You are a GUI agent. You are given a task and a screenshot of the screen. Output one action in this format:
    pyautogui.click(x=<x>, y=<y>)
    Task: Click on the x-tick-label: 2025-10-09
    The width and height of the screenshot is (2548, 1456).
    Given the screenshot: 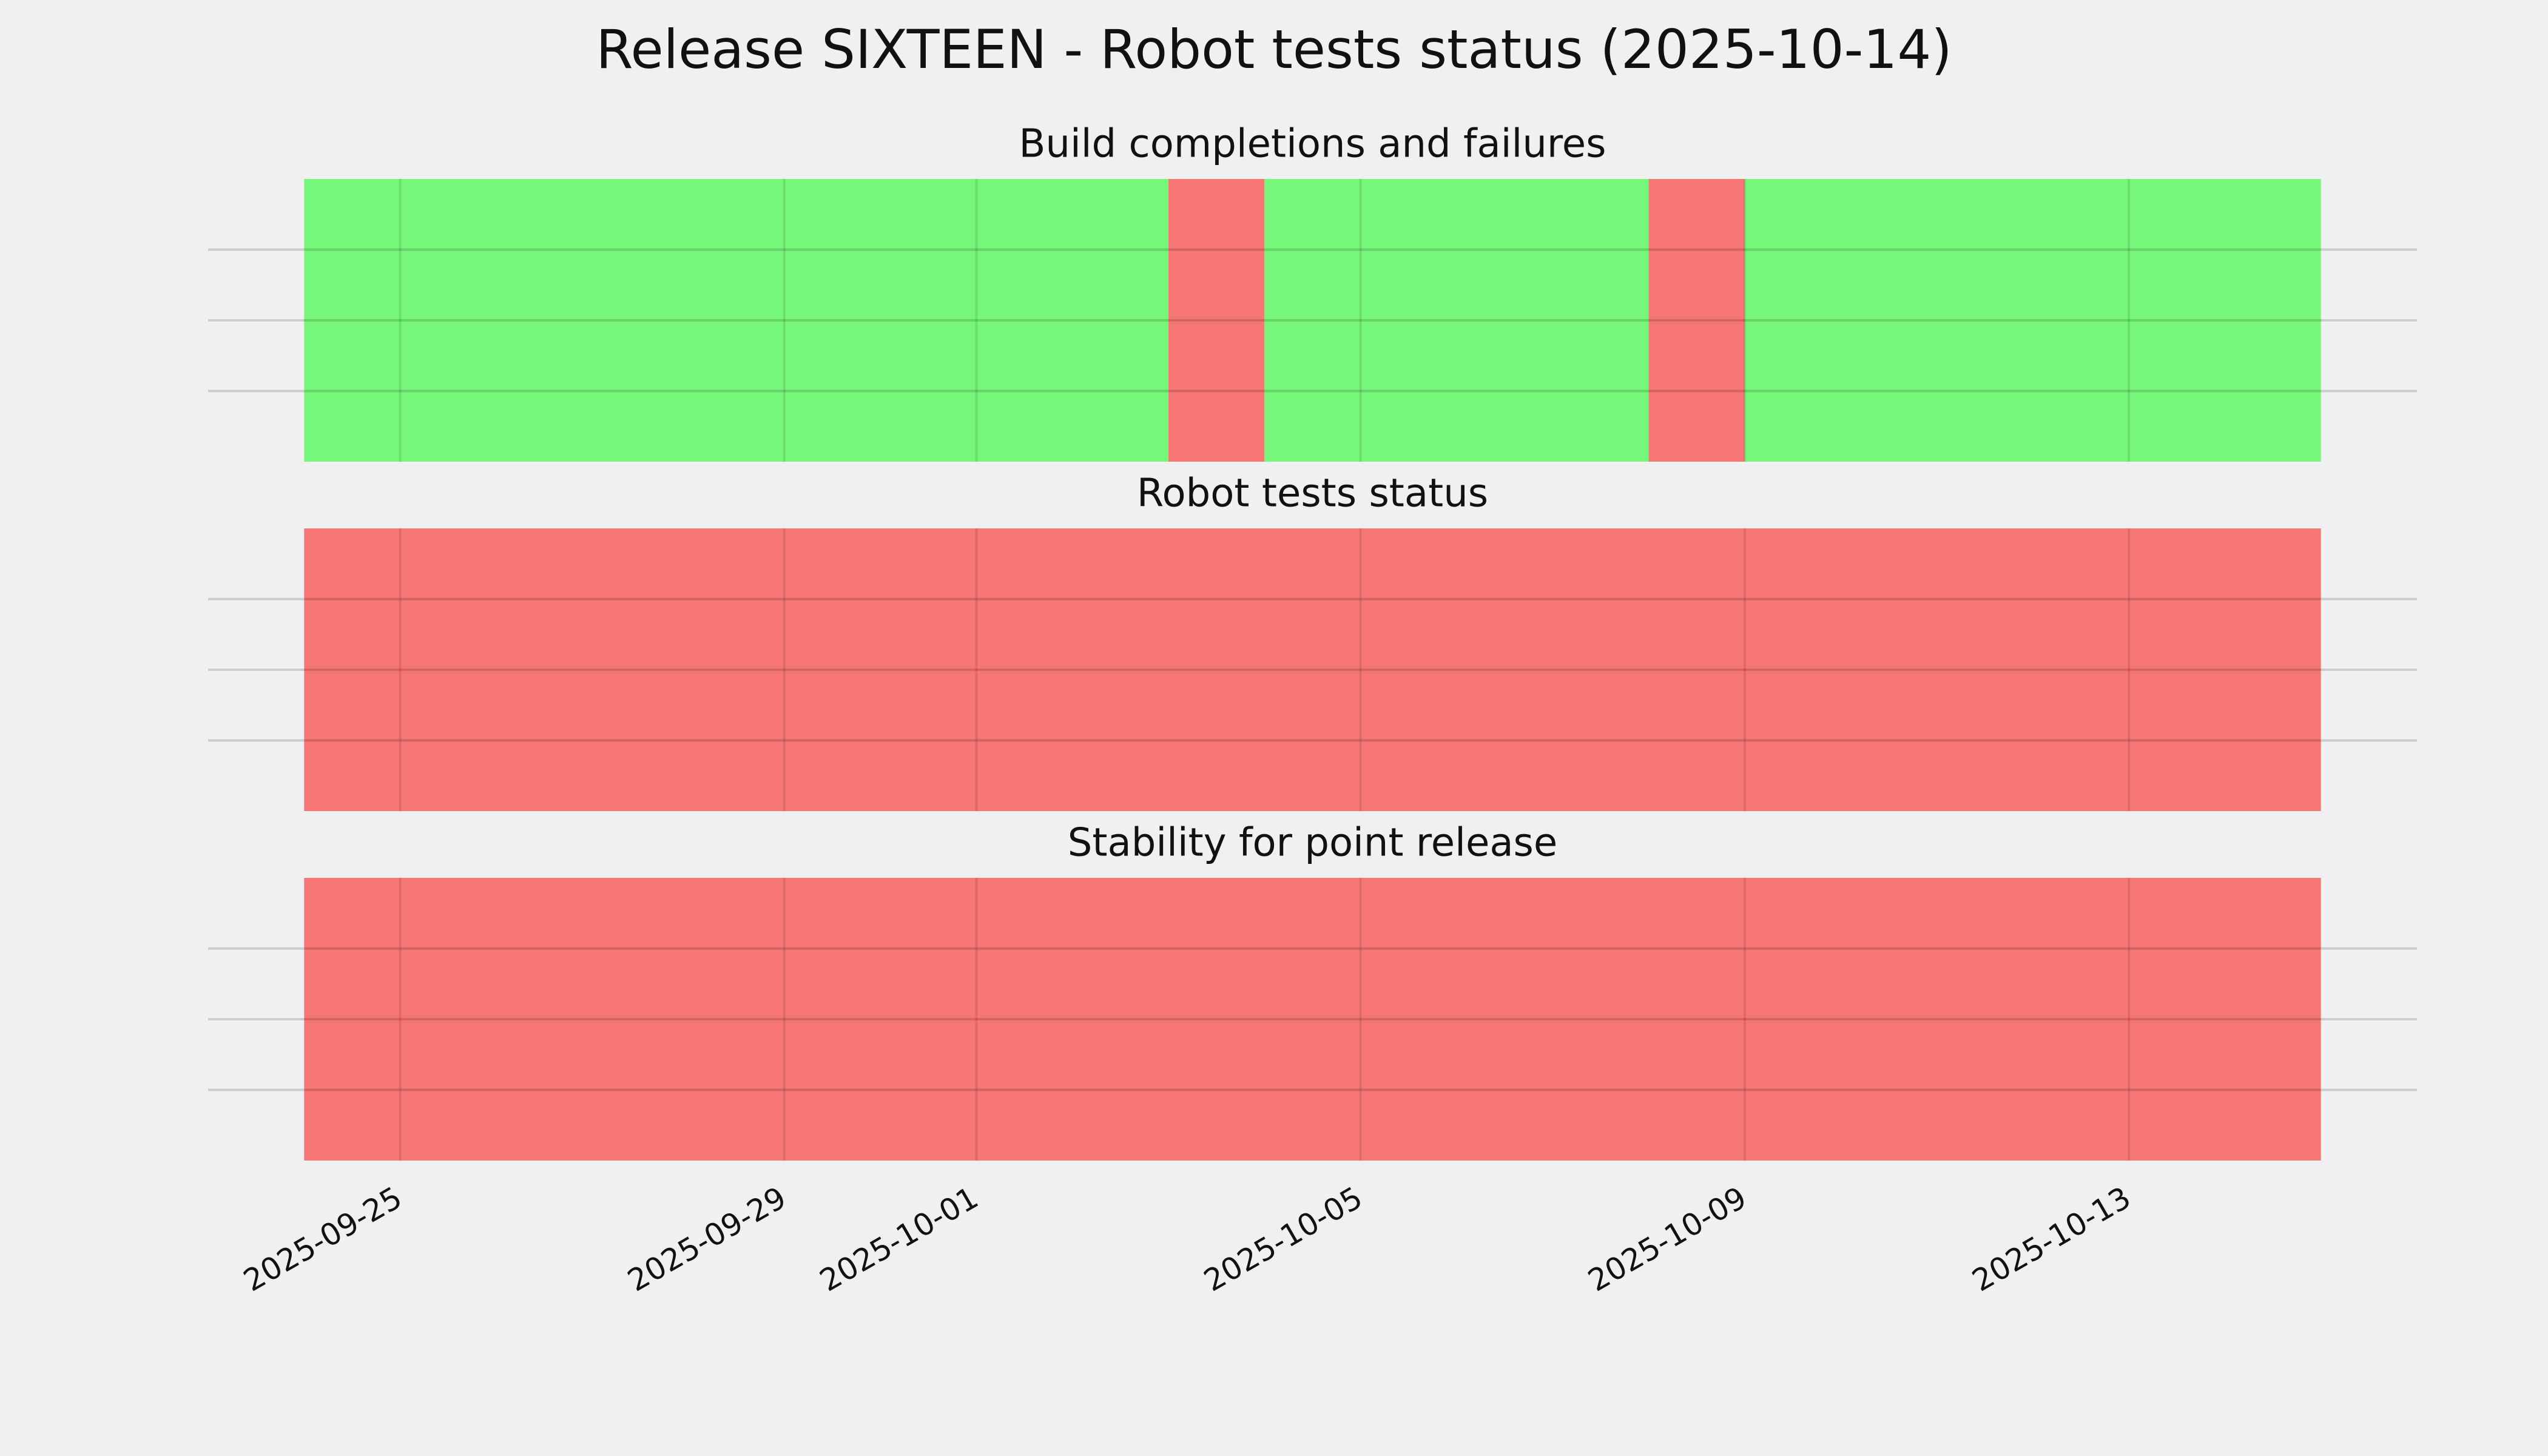 What is the action you would take?
    pyautogui.click(x=1667, y=1239)
    